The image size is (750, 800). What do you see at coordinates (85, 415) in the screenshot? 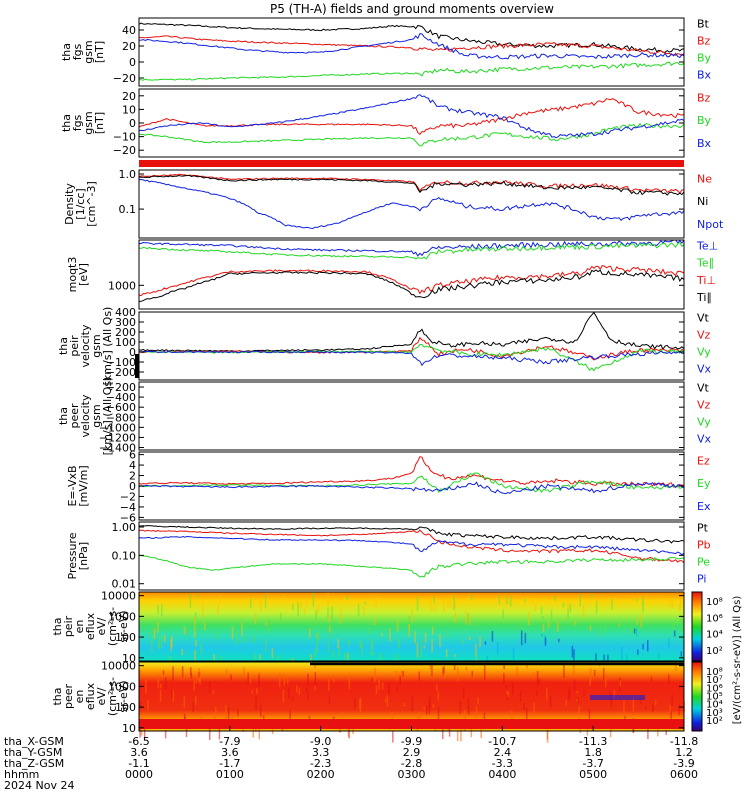
I see `y-axis-label: velocity` at bounding box center [85, 415].